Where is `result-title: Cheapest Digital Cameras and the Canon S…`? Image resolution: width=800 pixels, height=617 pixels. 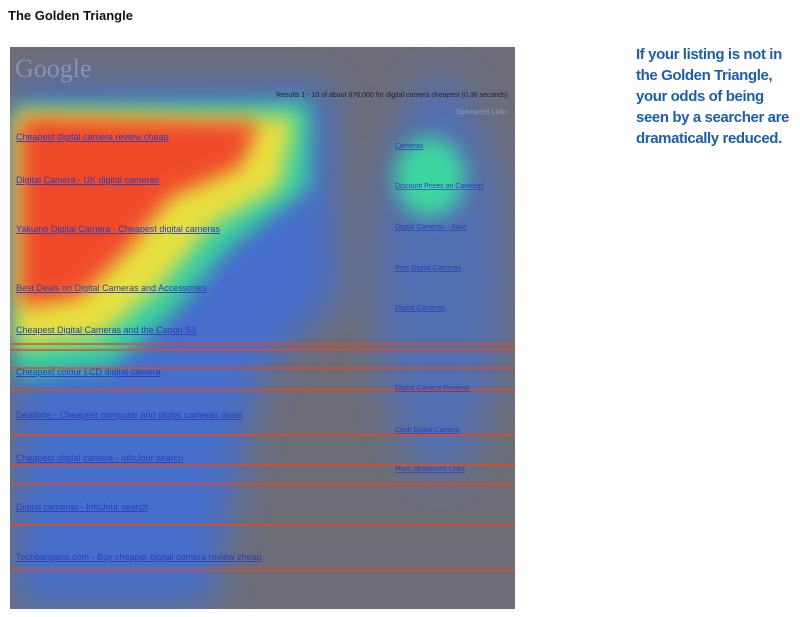 result-title: Cheapest Digital Cameras and the Canon S… is located at coordinates (106, 330).